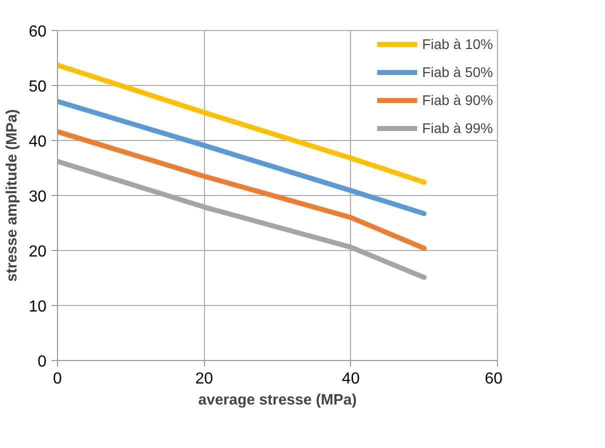  What do you see at coordinates (457, 128) in the screenshot?
I see `legend-label: Fiab à 99%` at bounding box center [457, 128].